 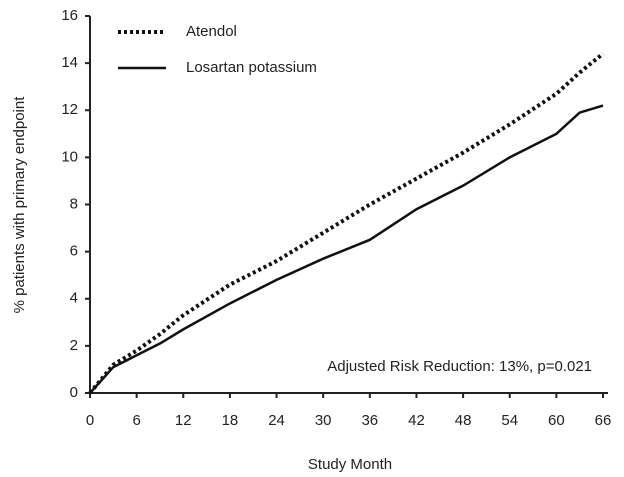 I want to click on y-tick-label: 16, so click(x=69, y=15).